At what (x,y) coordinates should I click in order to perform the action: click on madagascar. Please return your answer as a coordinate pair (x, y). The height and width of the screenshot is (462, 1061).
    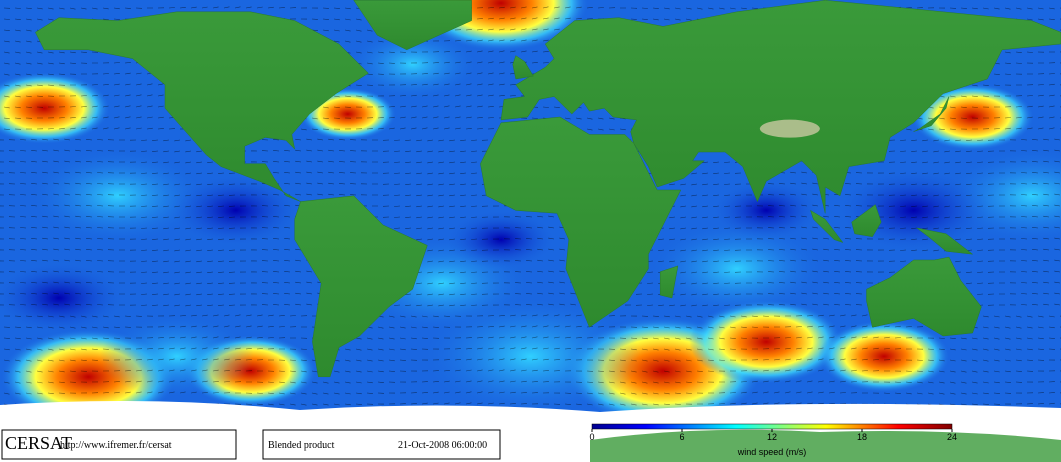
    Looking at the image, I should click on (669, 282).